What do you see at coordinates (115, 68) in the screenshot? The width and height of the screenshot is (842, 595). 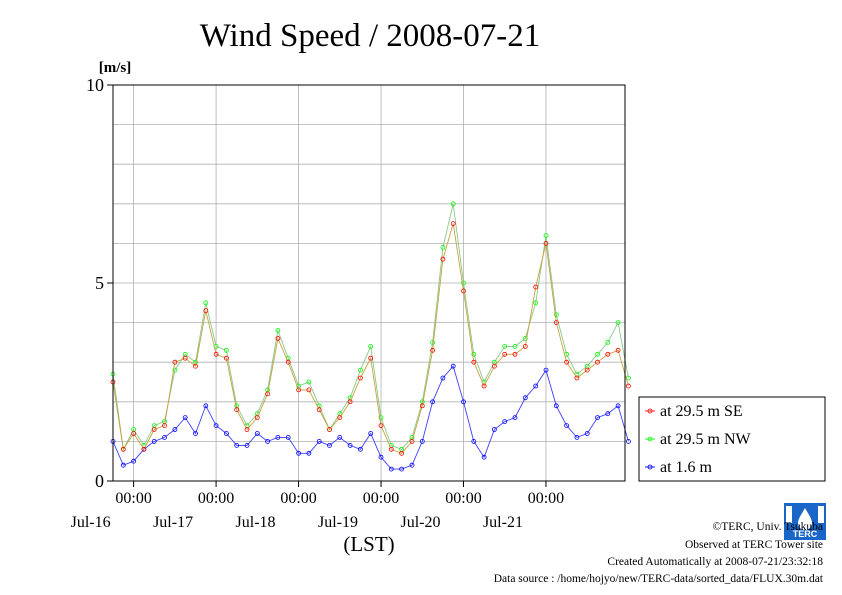 I see `y-axis-unit-label: [m/s]` at bounding box center [115, 68].